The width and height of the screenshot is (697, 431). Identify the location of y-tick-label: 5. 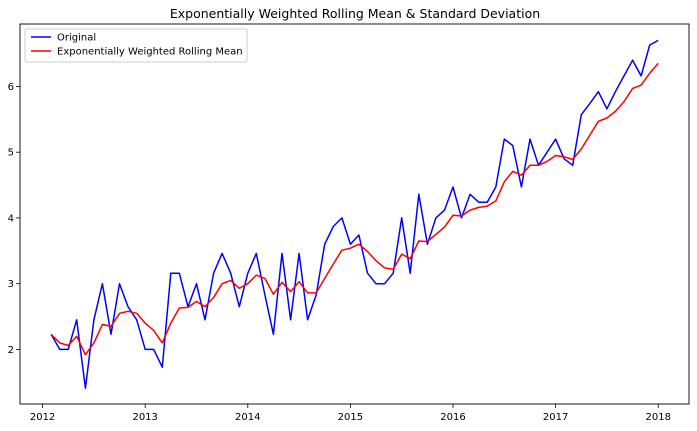
(11, 153).